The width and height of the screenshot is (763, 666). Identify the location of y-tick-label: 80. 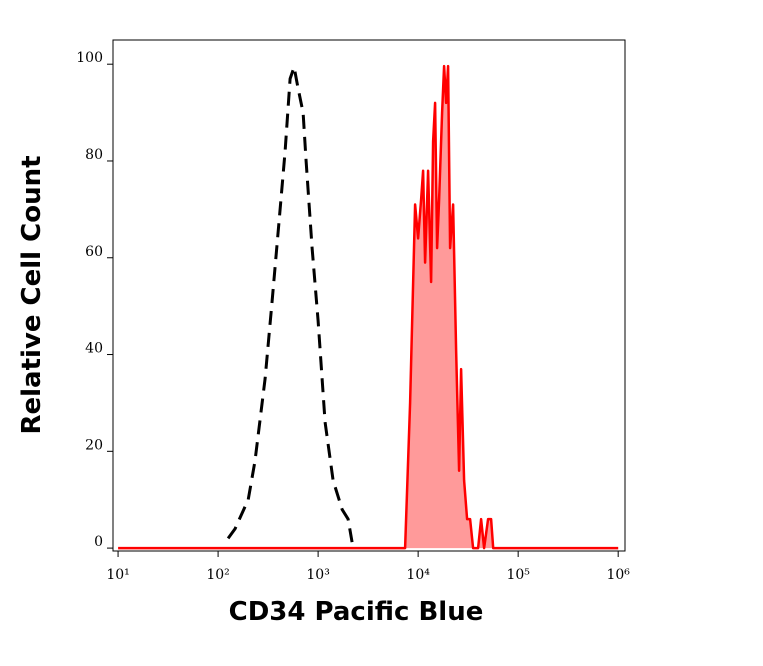
(94, 155).